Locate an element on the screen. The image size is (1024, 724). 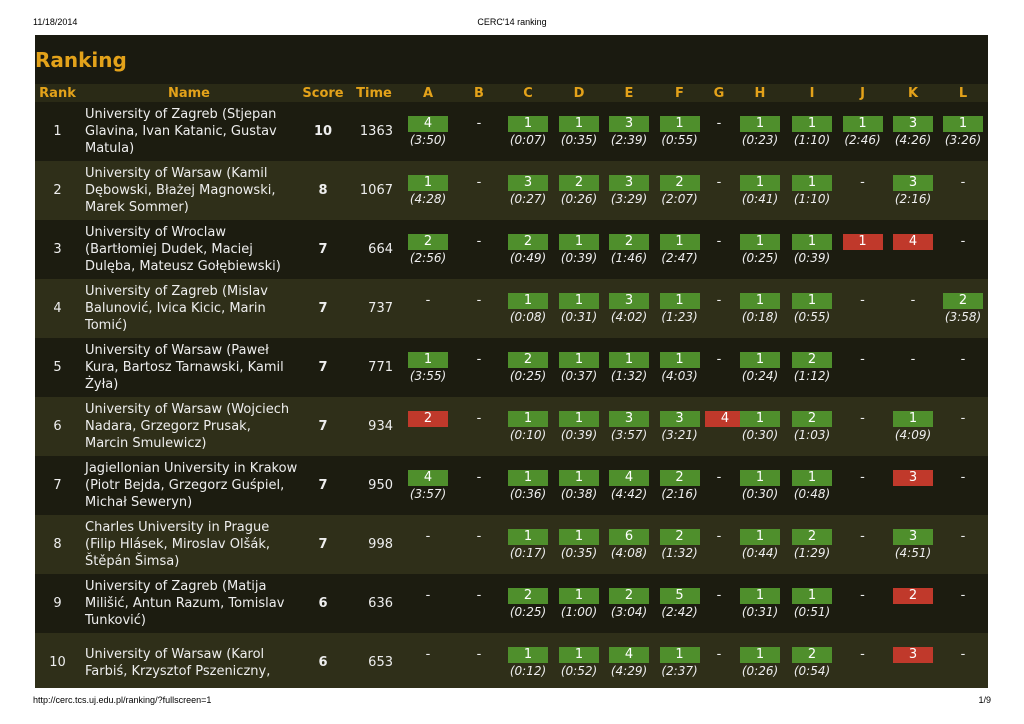
page-number: 1/9 is located at coordinates (984, 700).